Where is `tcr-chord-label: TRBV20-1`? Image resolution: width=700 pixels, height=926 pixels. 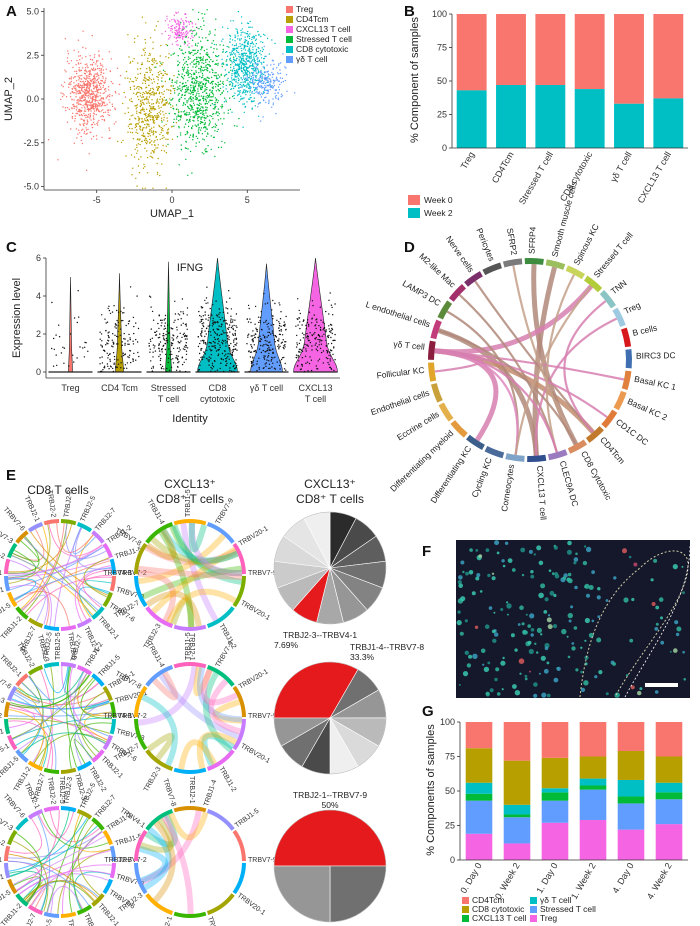
tcr-chord-label: TRBV20-1 is located at coordinates (1, 860).